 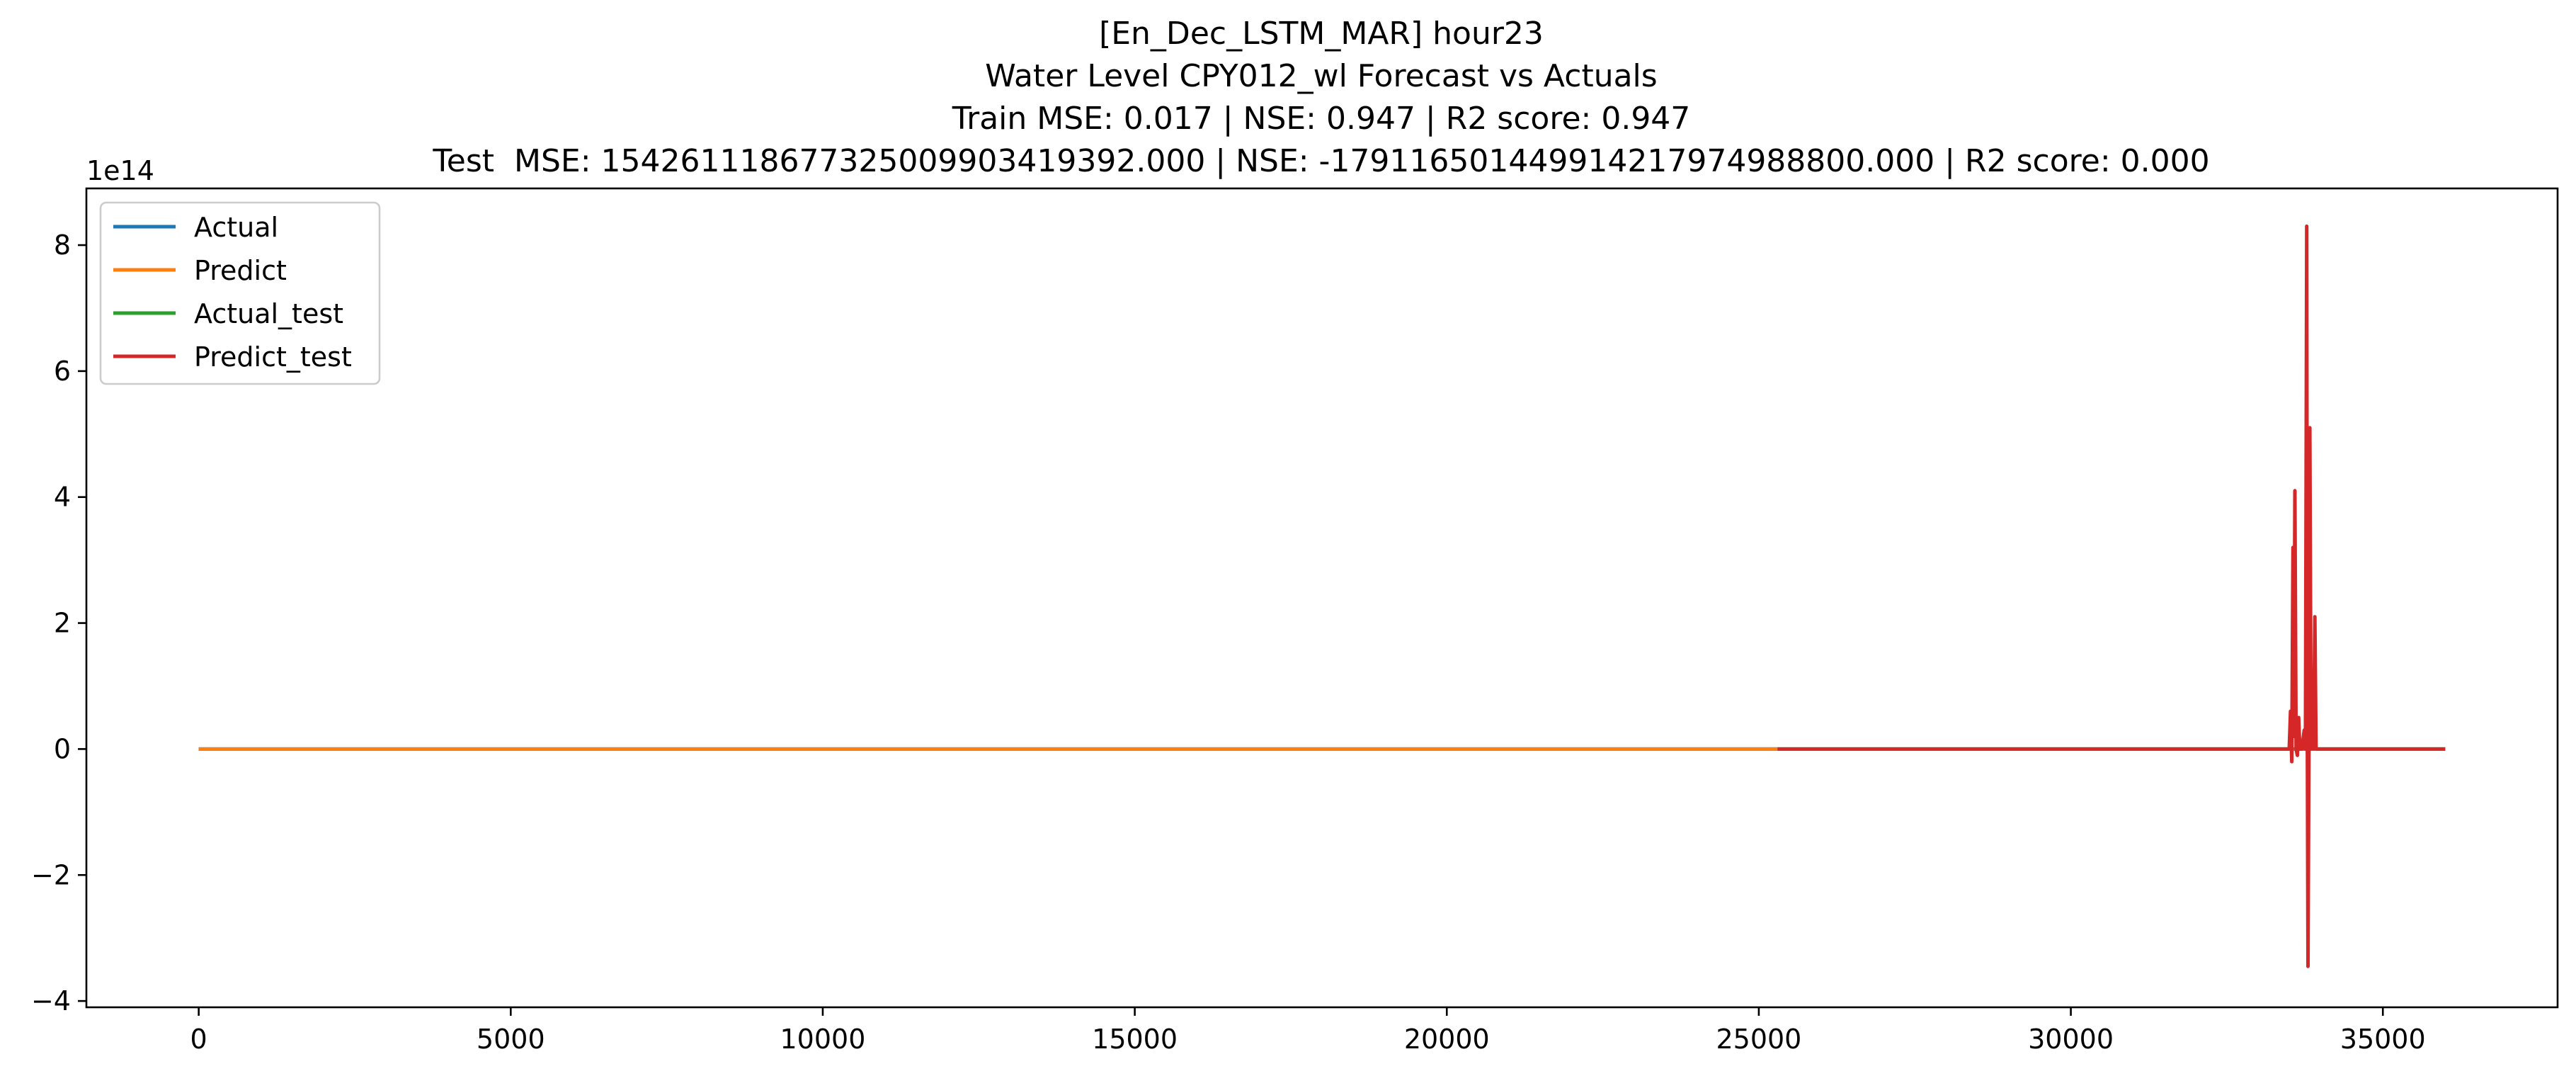 I want to click on y-axis-offset-label: 1e14, so click(x=120, y=170).